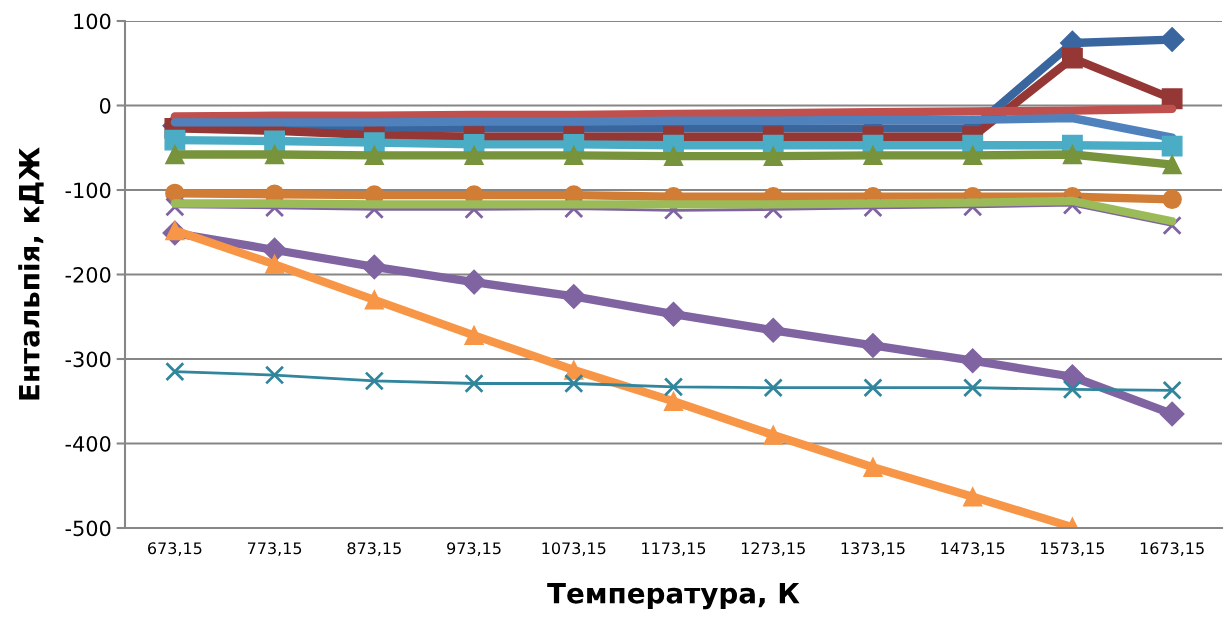 The width and height of the screenshot is (1227, 630). What do you see at coordinates (92, 21) in the screenshot?
I see `y-tick-label: 100` at bounding box center [92, 21].